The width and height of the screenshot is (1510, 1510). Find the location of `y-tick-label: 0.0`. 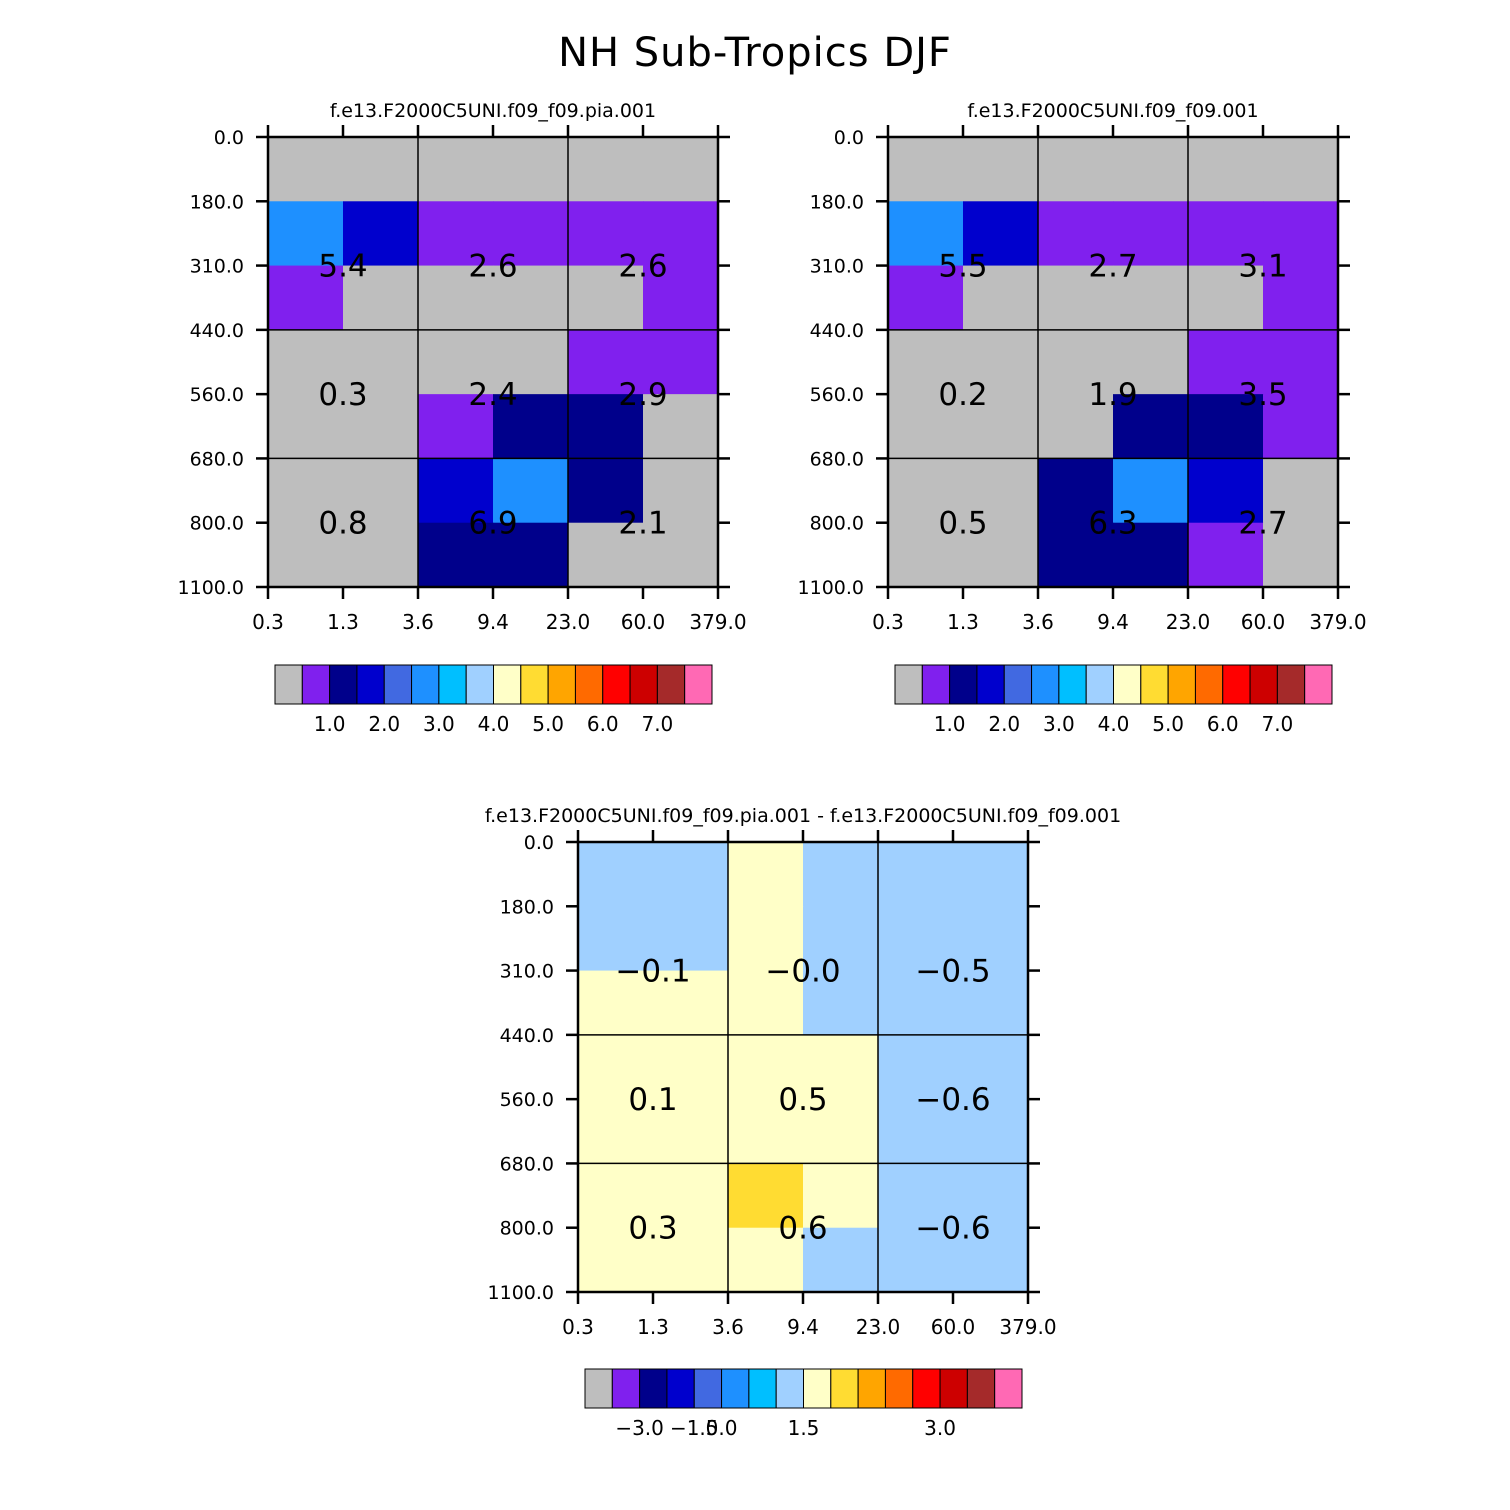

y-tick-label: 0.0 is located at coordinates (849, 138).